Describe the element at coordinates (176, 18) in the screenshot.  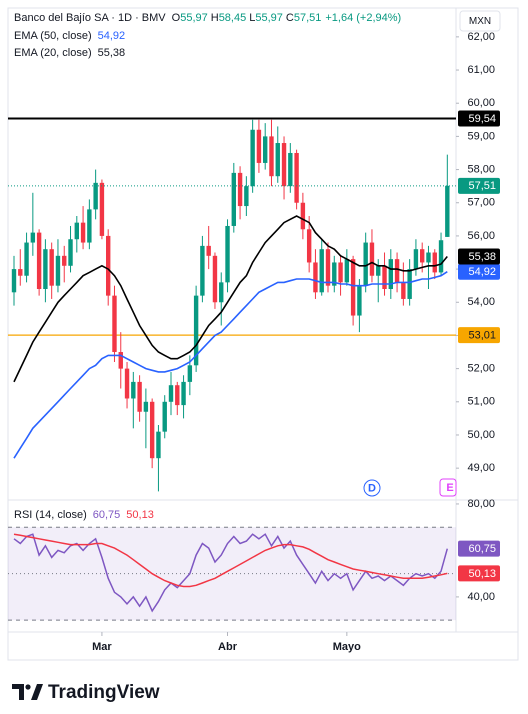
I see `readout-key: O` at that location.